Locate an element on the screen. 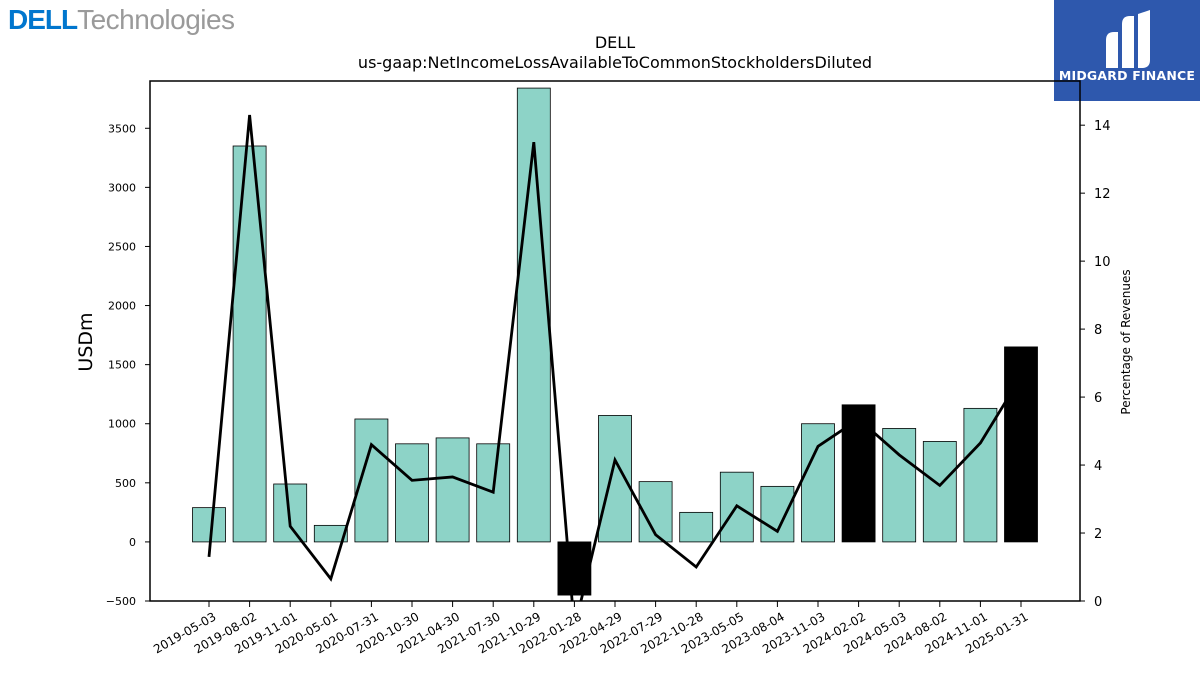  midgard-logo-icon is located at coordinates (1128, 39).